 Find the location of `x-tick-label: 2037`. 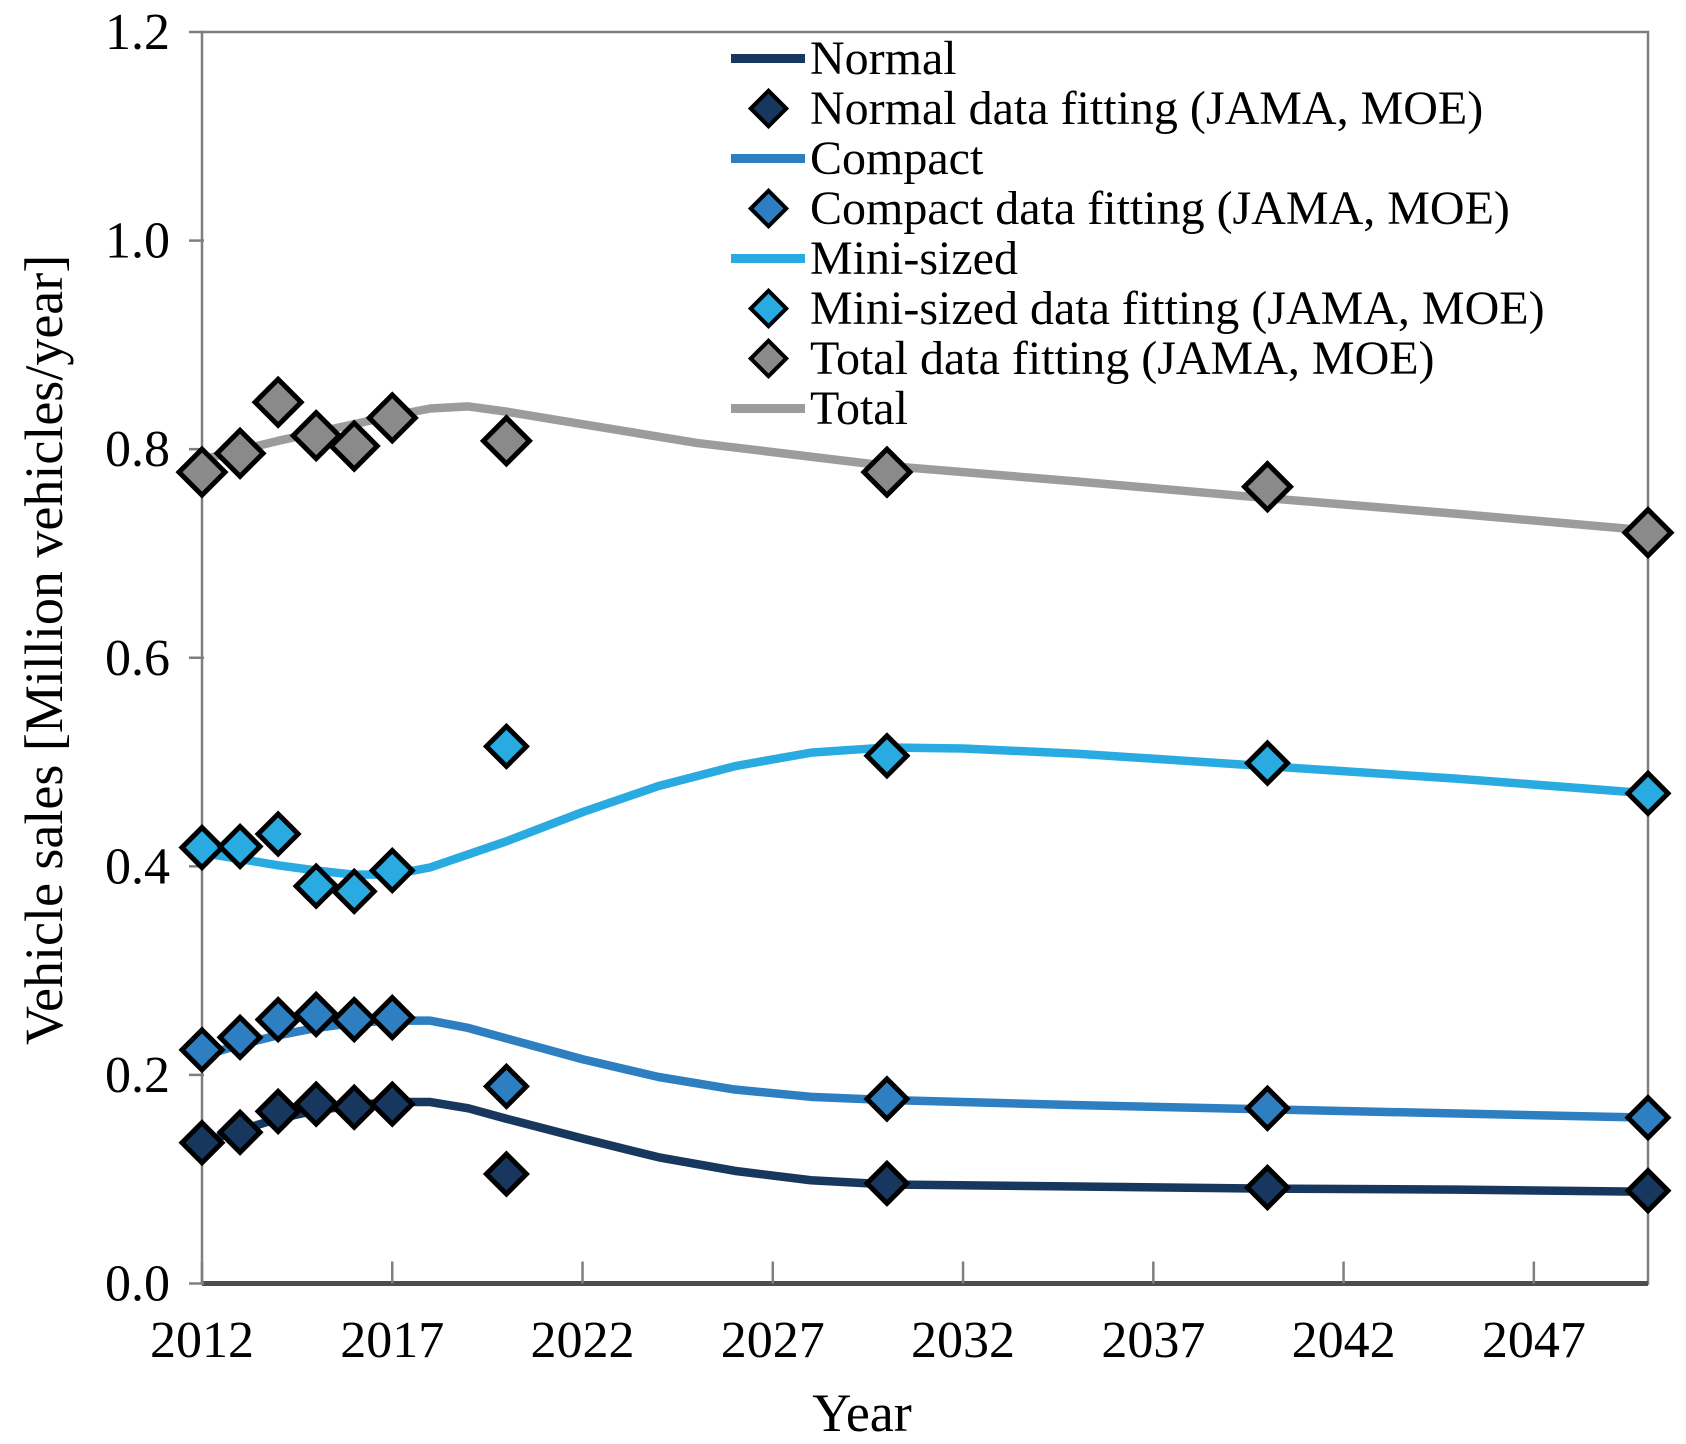

x-tick-label: 2037 is located at coordinates (1153, 1340).